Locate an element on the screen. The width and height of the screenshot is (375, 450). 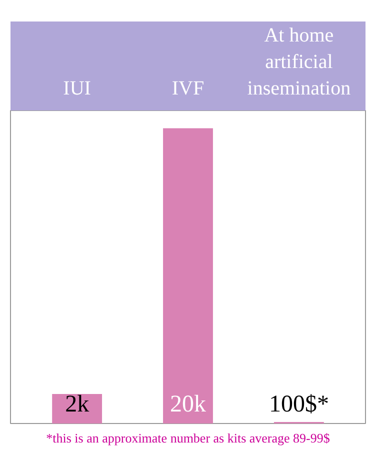
data-label: 20k is located at coordinates (188, 405).